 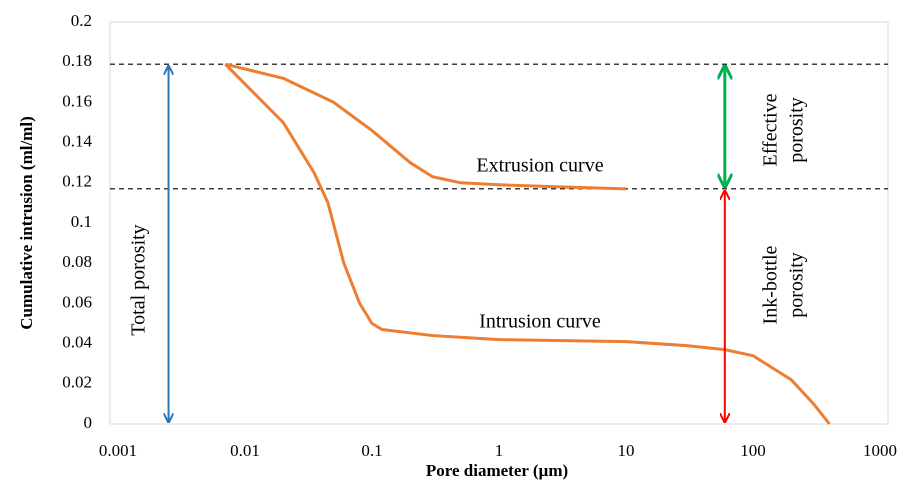 I want to click on y-tick-label: 0.2, so click(x=81, y=20).